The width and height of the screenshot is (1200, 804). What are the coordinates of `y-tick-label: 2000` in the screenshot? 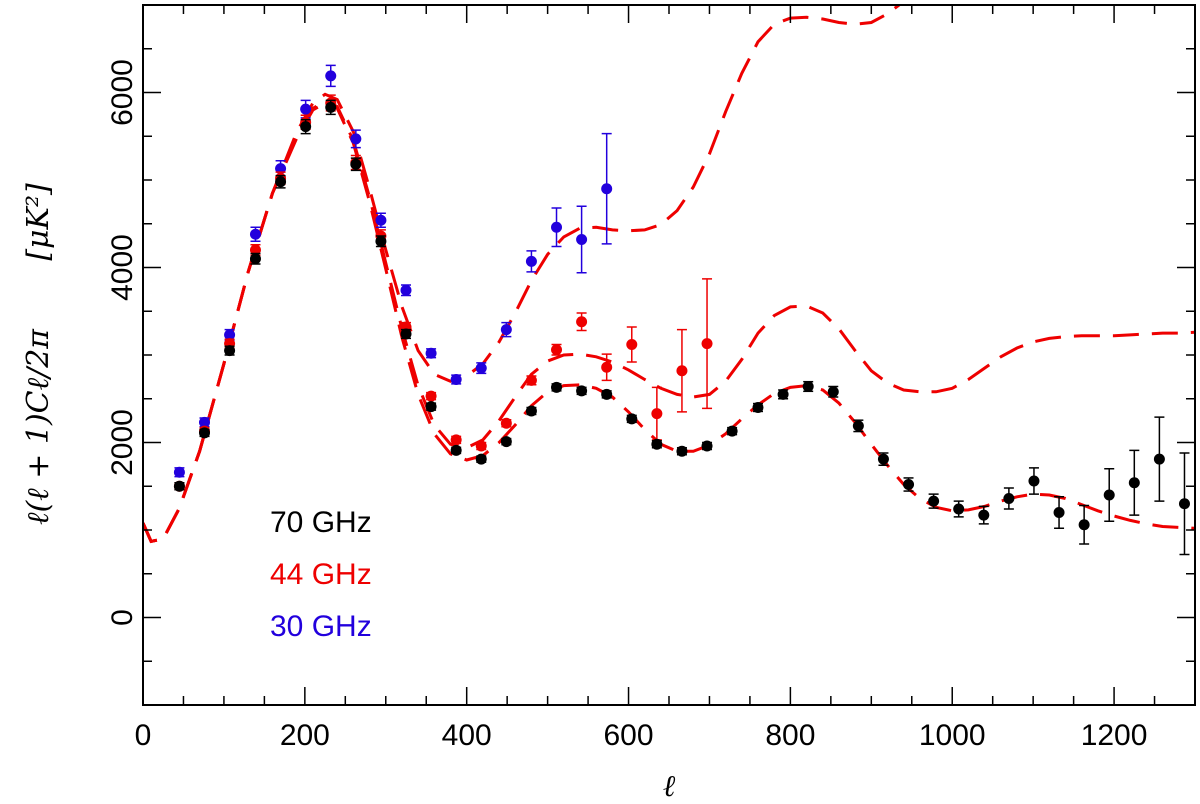 It's located at (122, 442).